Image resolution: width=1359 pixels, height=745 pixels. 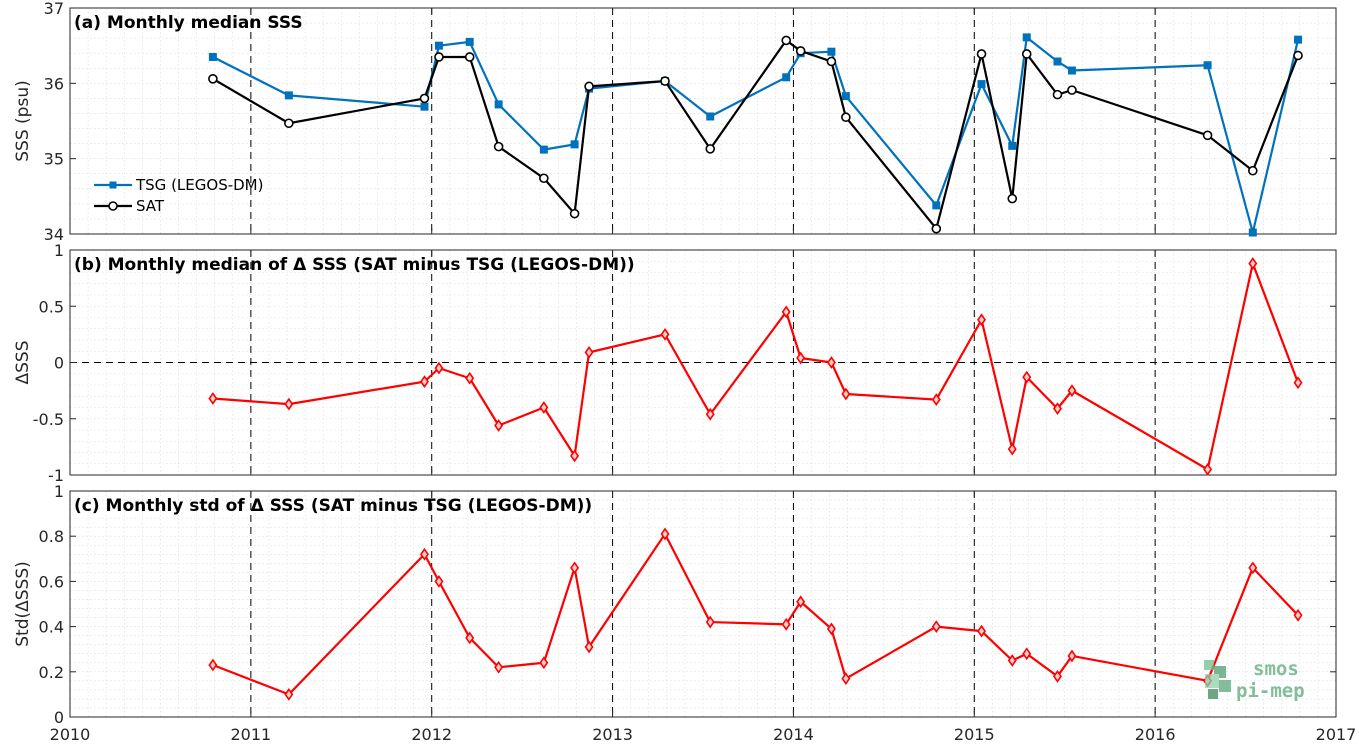 What do you see at coordinates (51, 536) in the screenshot?
I see `y-tick-label: 0.8` at bounding box center [51, 536].